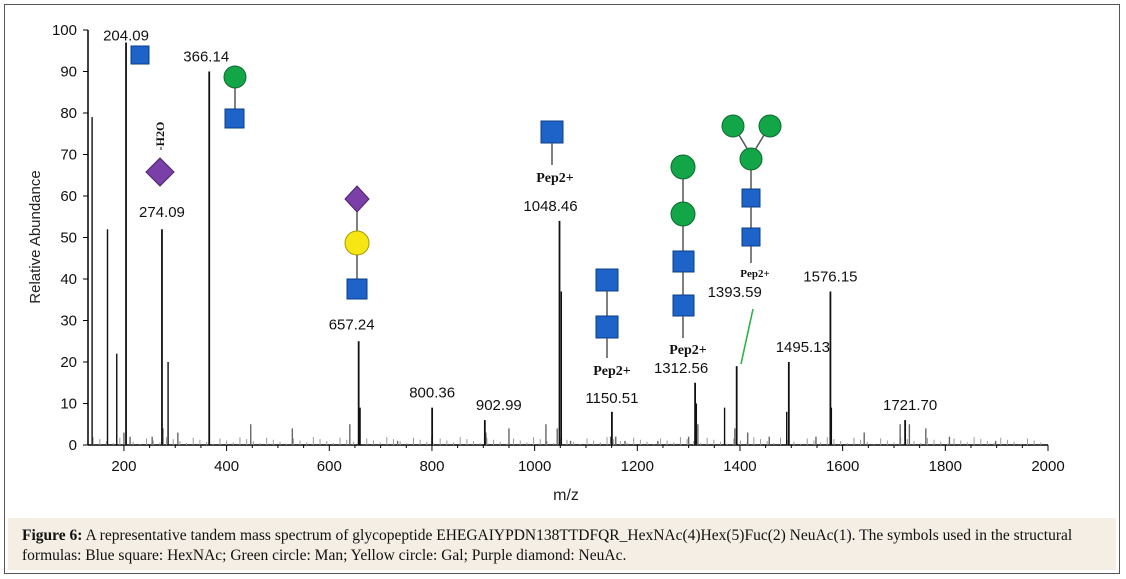 The height and width of the screenshot is (579, 1126). Describe the element at coordinates (910, 405) in the screenshot. I see `peak-label: 1721.70` at that location.